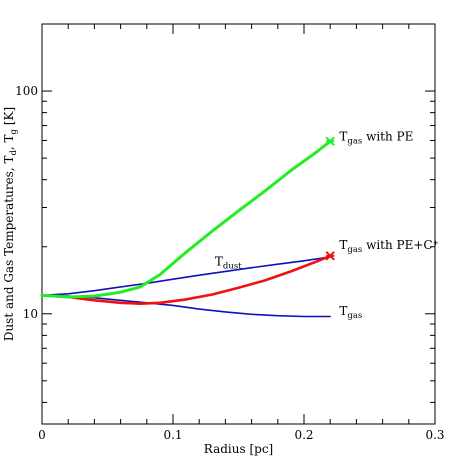  What do you see at coordinates (9, 249) in the screenshot?
I see `y-axis-label-main: Dust and Gas Temperatures, T` at bounding box center [9, 249].